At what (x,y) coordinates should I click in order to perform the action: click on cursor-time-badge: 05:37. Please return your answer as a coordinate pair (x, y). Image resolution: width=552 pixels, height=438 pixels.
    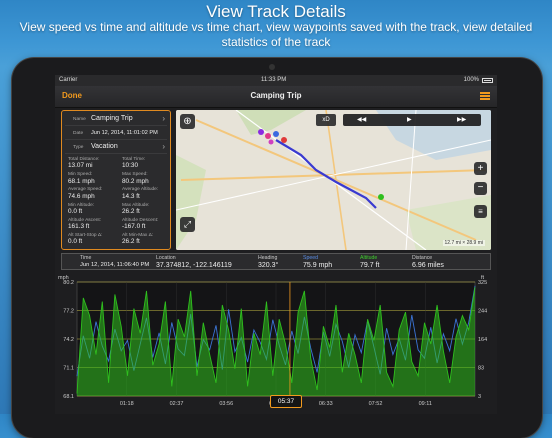
    Looking at the image, I should click on (286, 401).